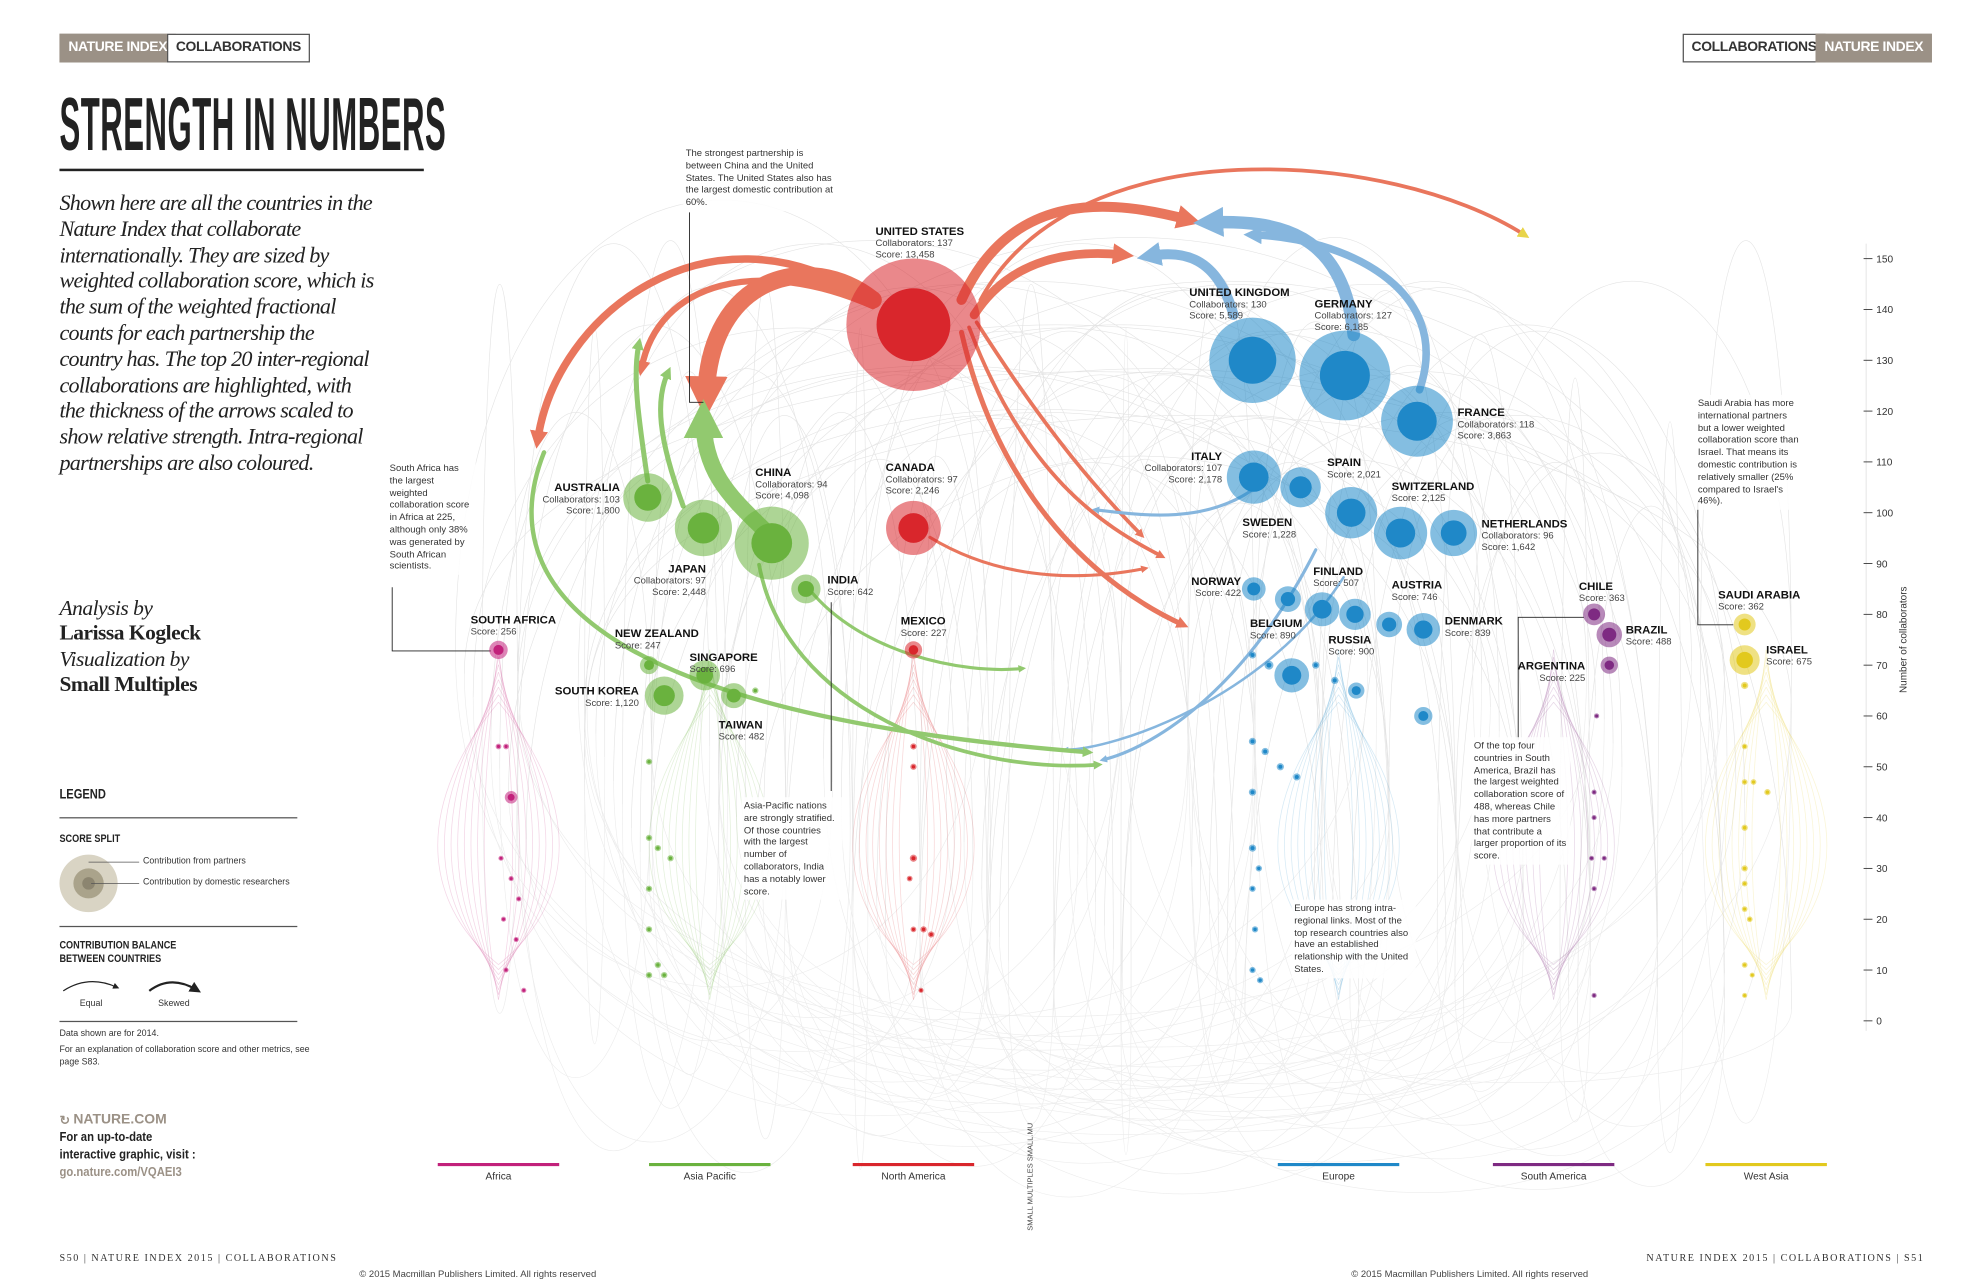 This screenshot has height=1287, width=1961. What do you see at coordinates (1879, 1022) in the screenshot?
I see `y-tick-label: 0` at bounding box center [1879, 1022].